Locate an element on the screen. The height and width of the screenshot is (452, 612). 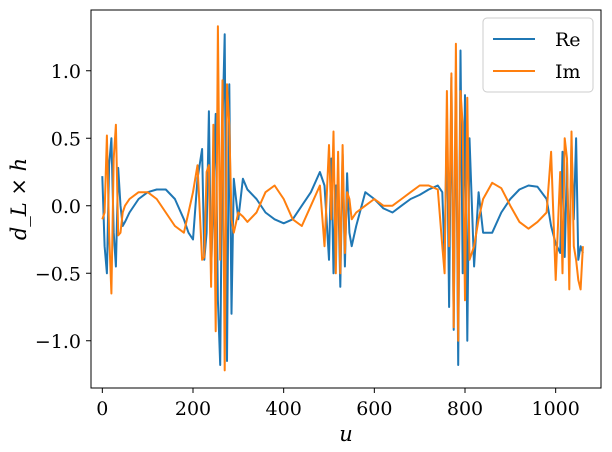
x-tick-label: 1000 is located at coordinates (555, 409).